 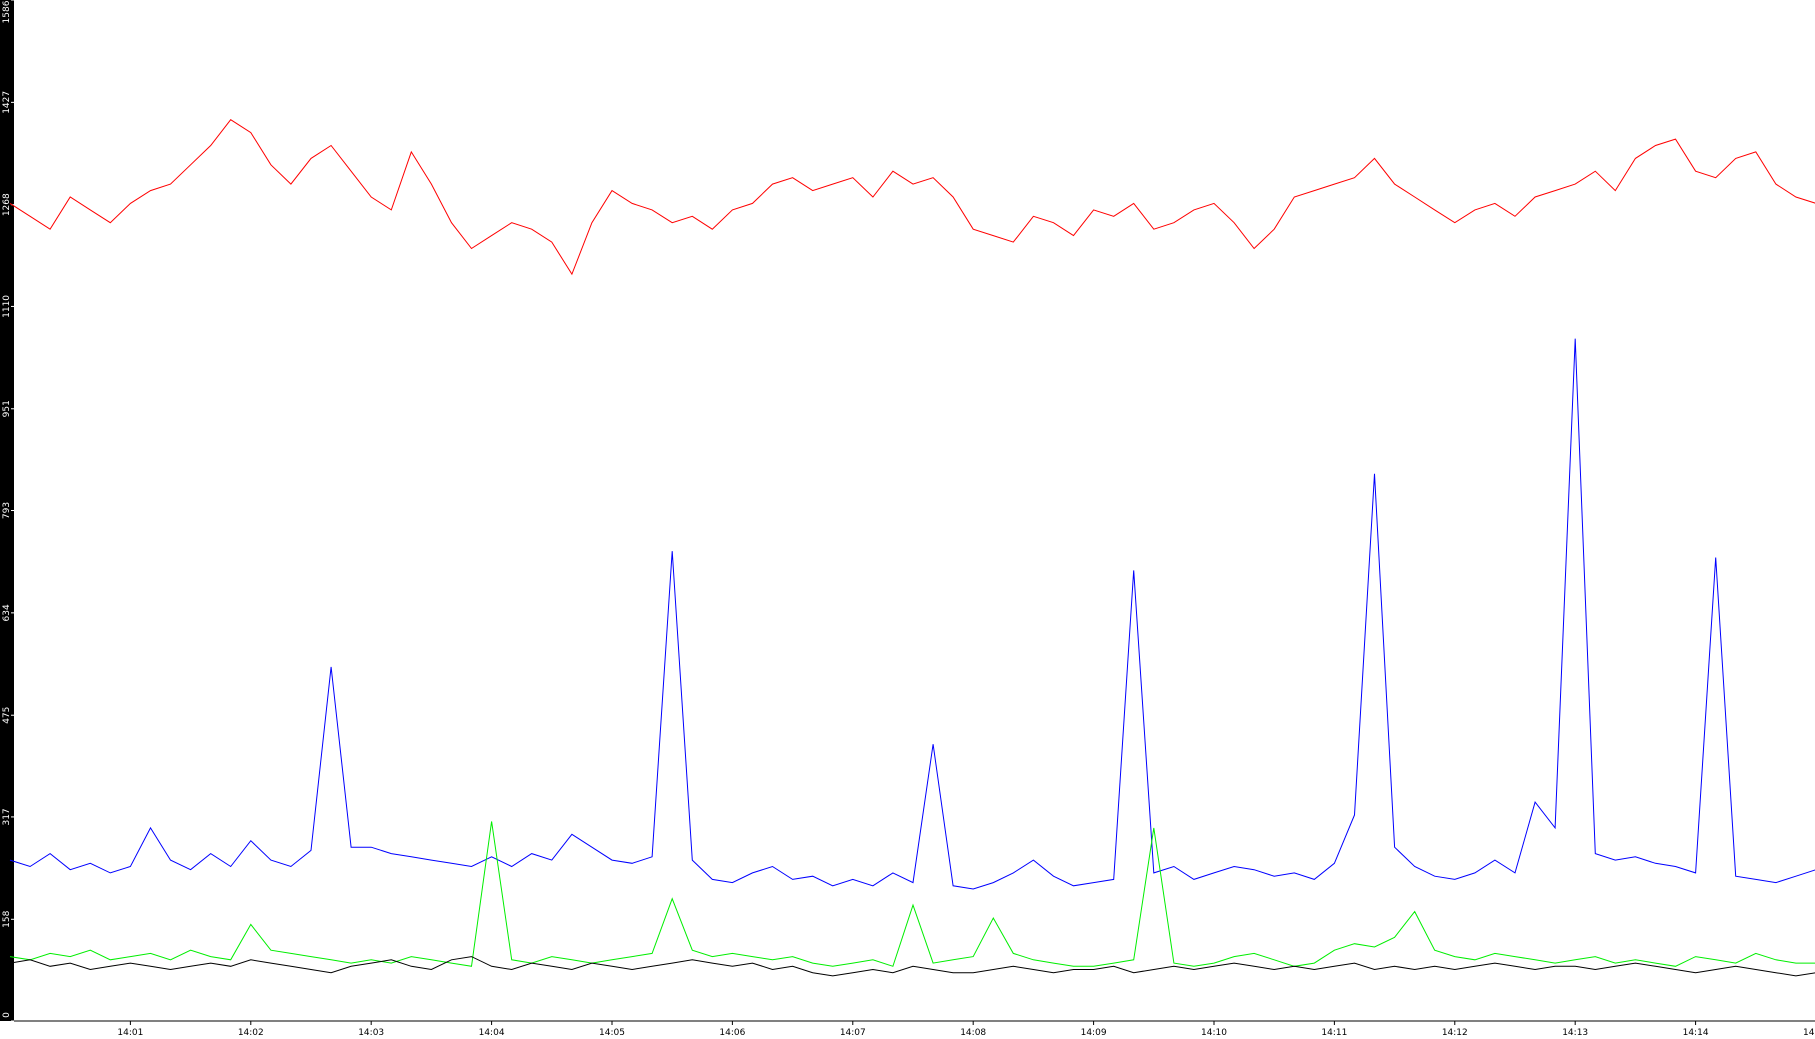 What do you see at coordinates (1214, 1033) in the screenshot?
I see `x-tick-label: 14:10` at bounding box center [1214, 1033].